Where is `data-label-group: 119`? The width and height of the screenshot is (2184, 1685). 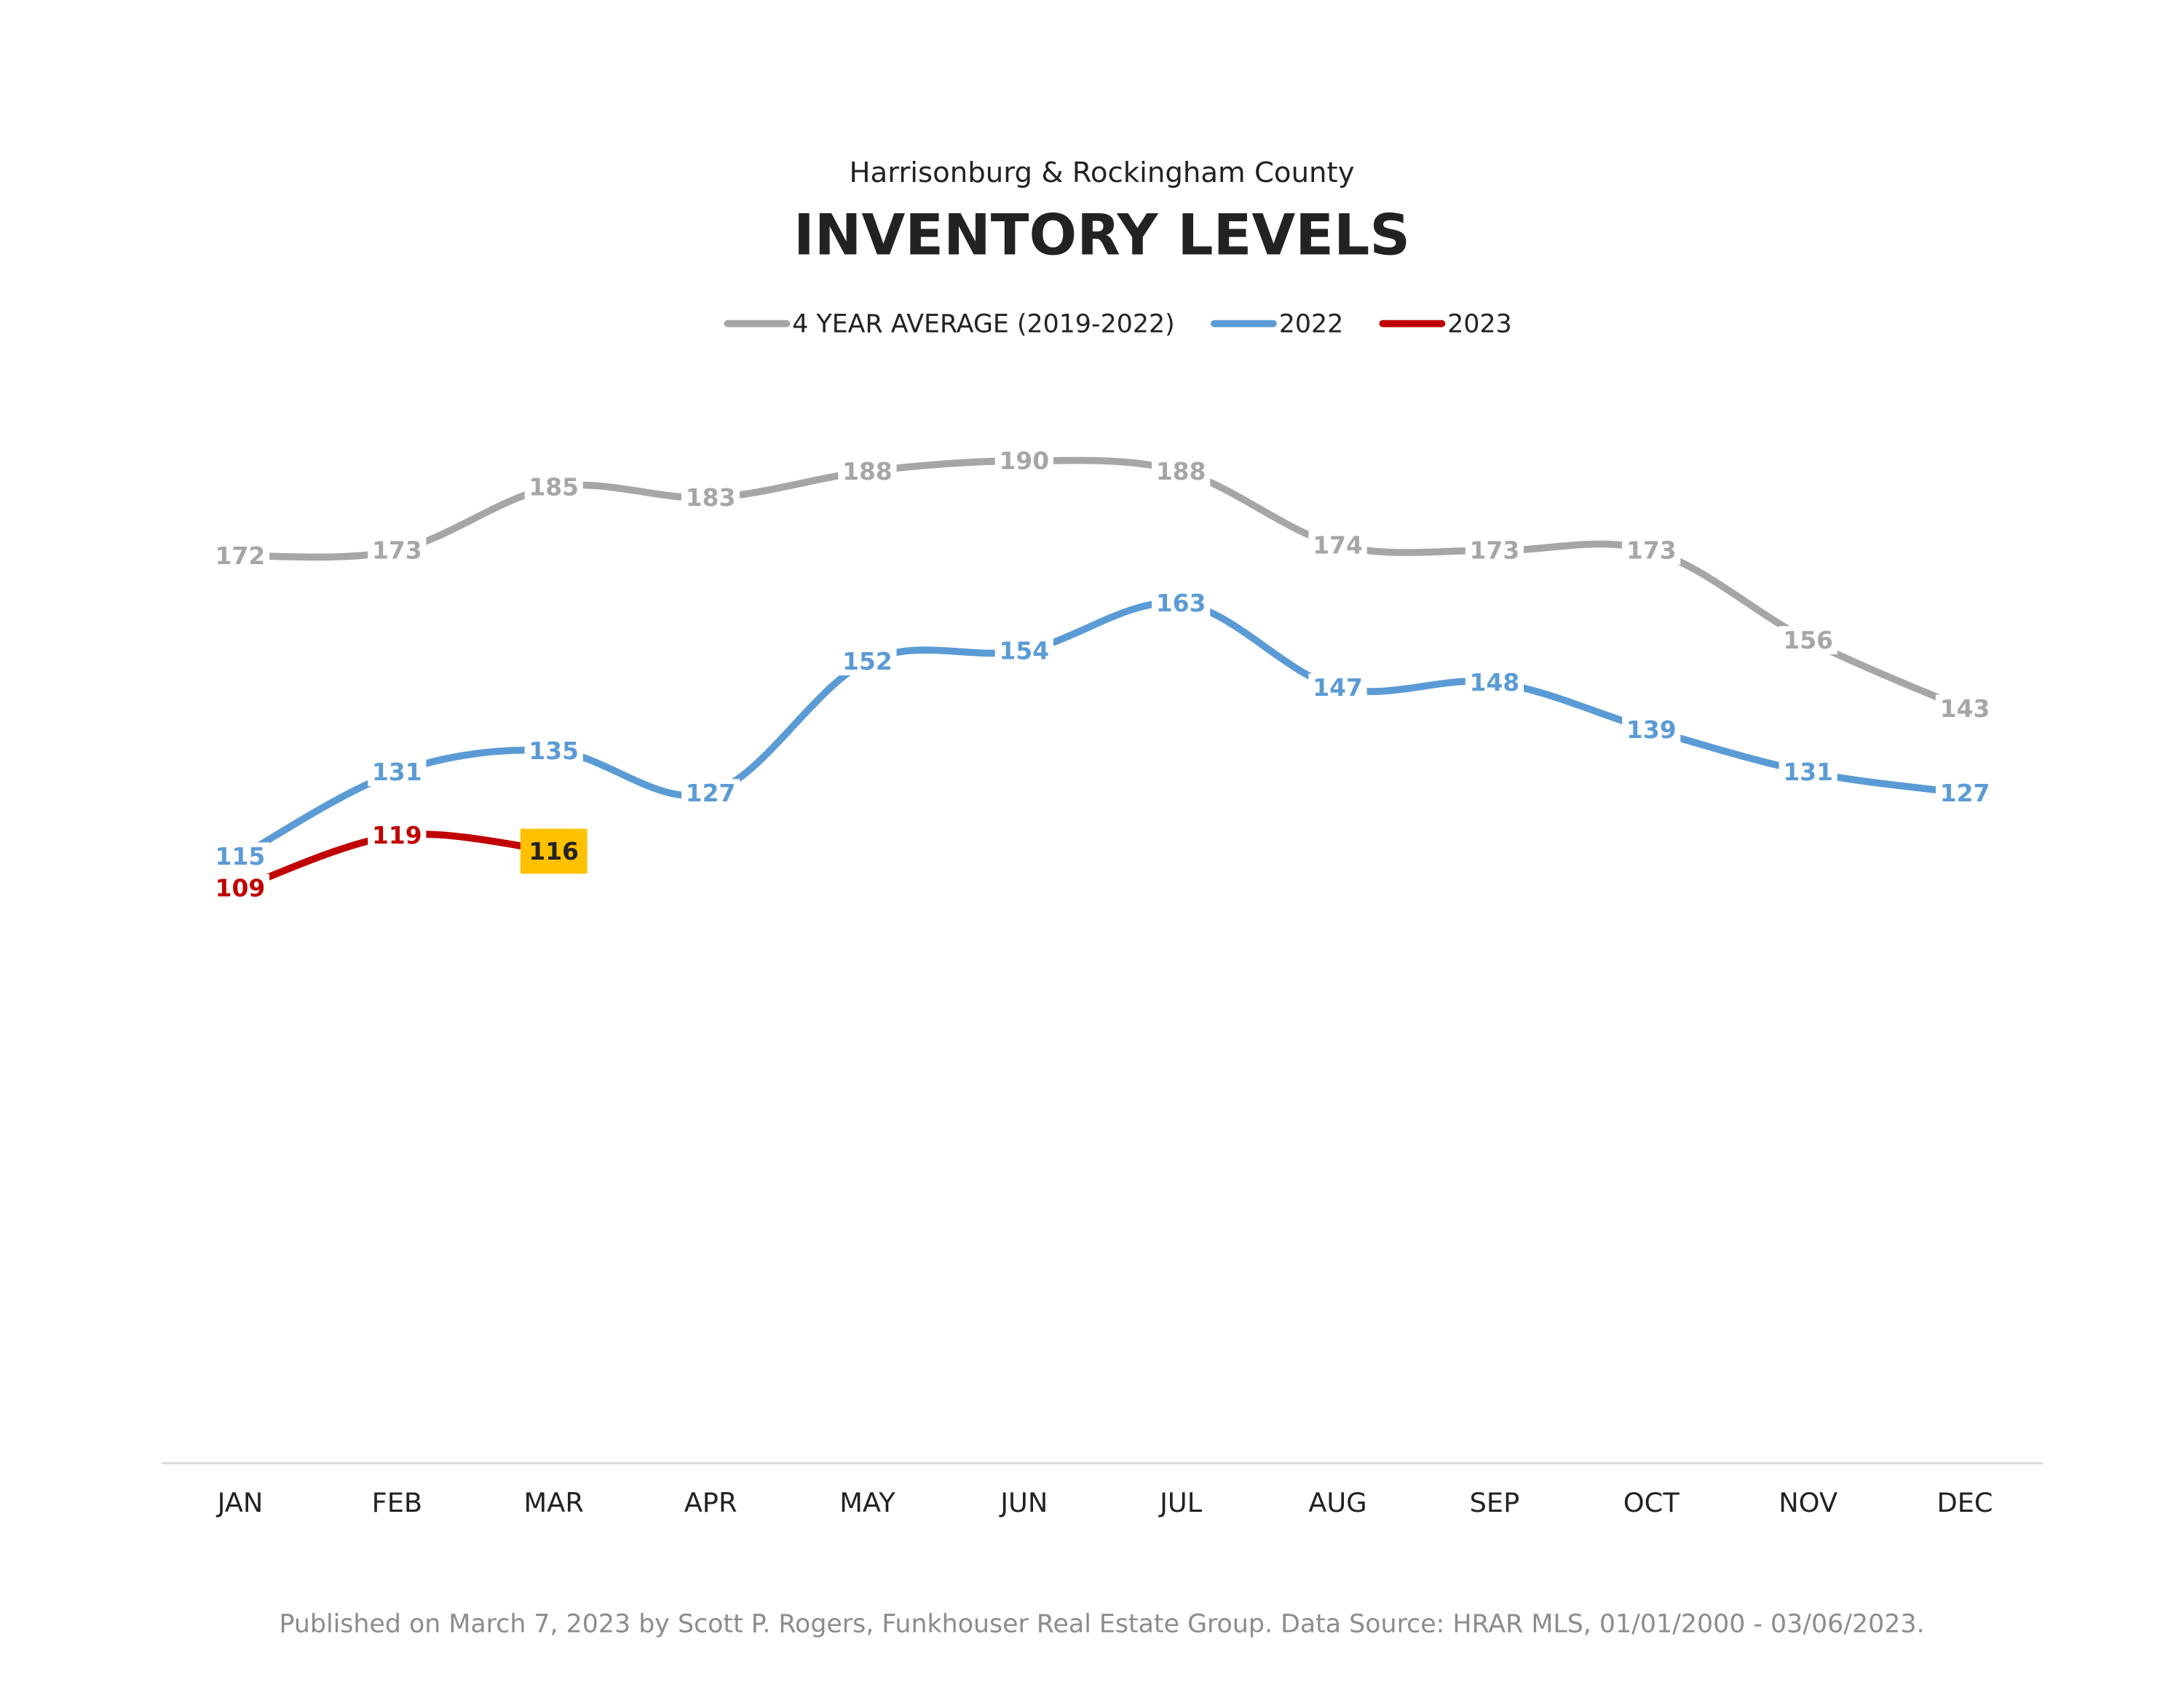 data-label-group: 119 is located at coordinates (397, 835).